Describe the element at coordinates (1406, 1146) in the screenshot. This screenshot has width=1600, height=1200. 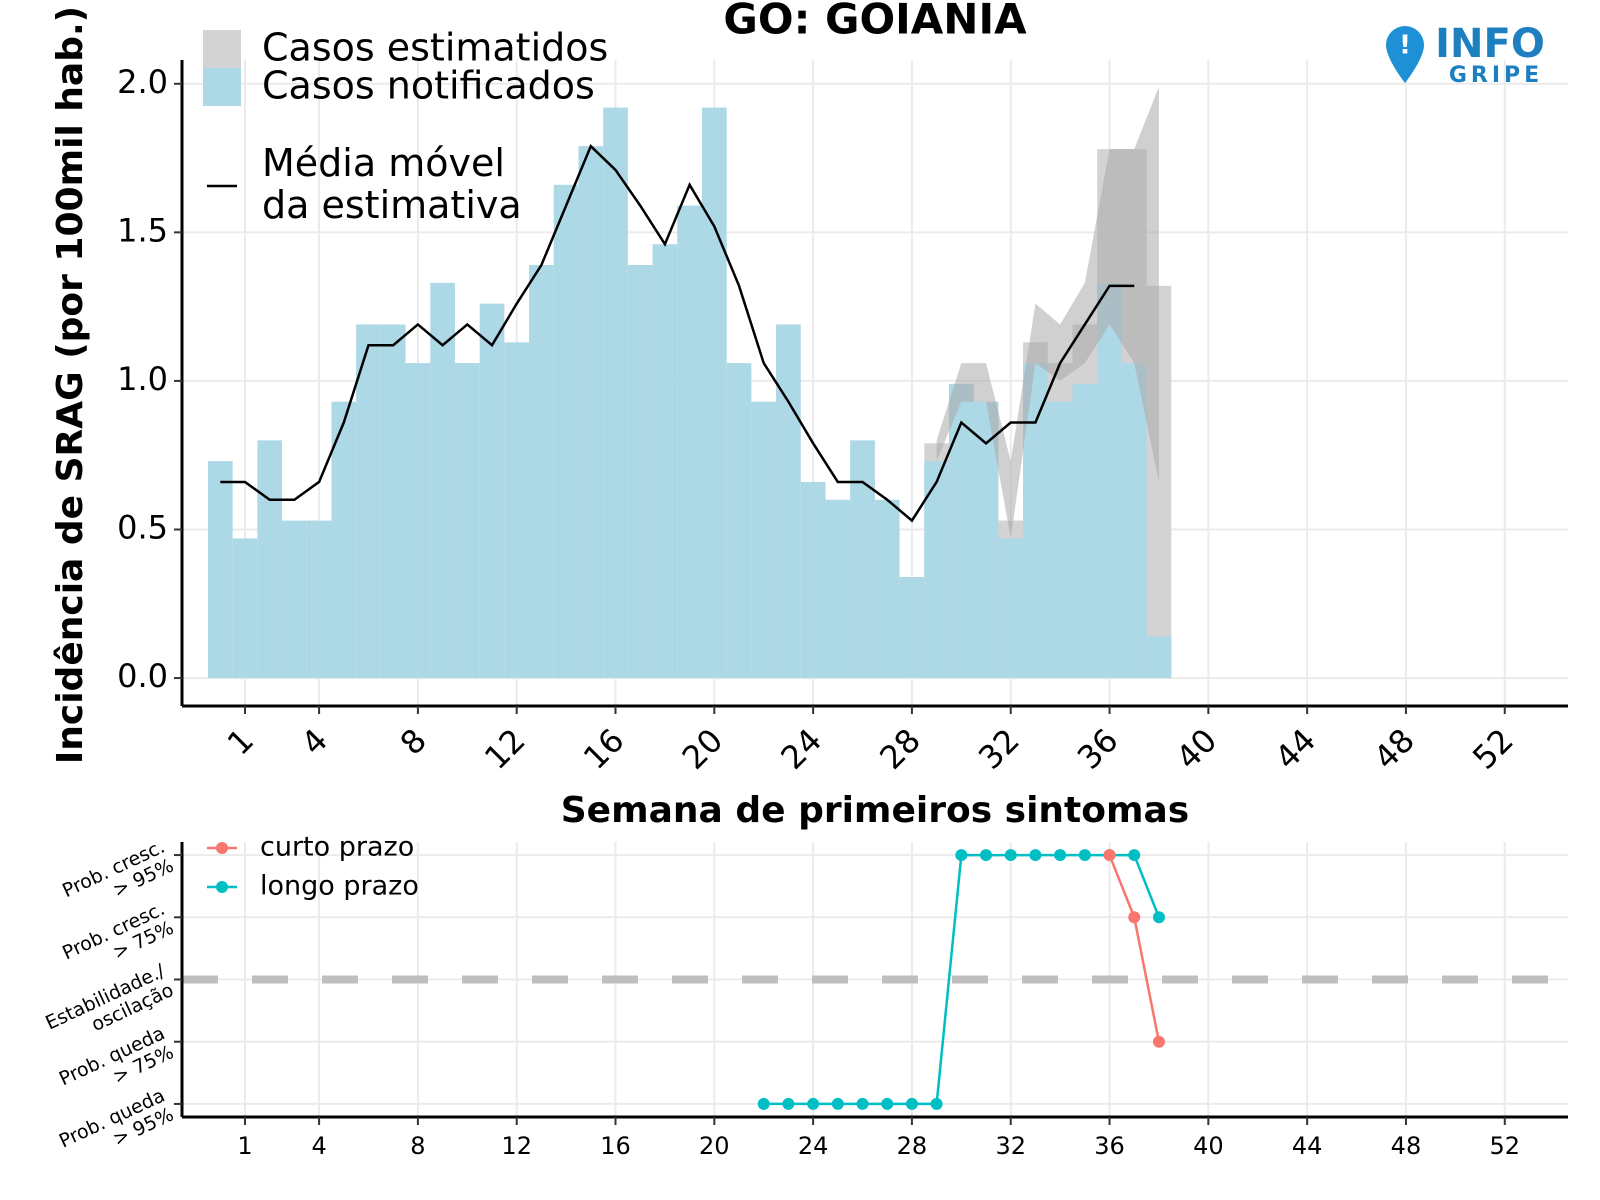
I see `x-tick-label: 48` at that location.